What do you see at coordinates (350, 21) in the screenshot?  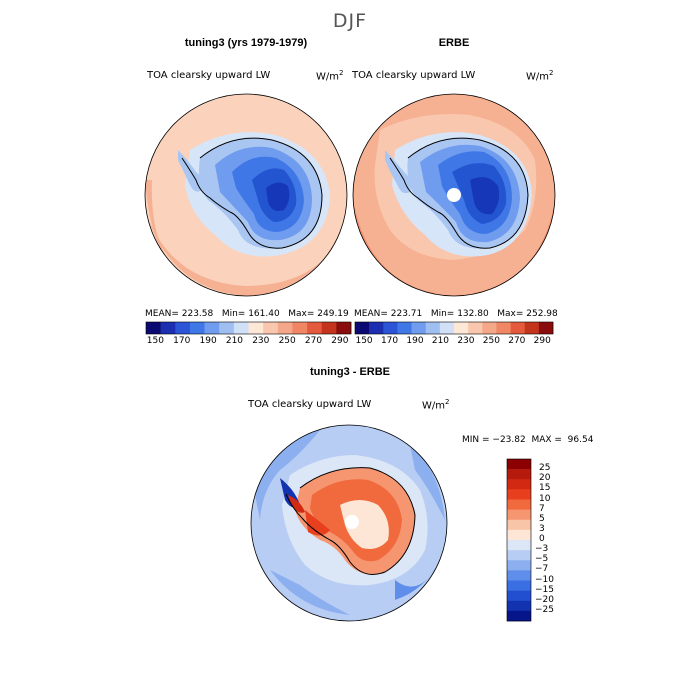 I see `page-title: DJF` at bounding box center [350, 21].